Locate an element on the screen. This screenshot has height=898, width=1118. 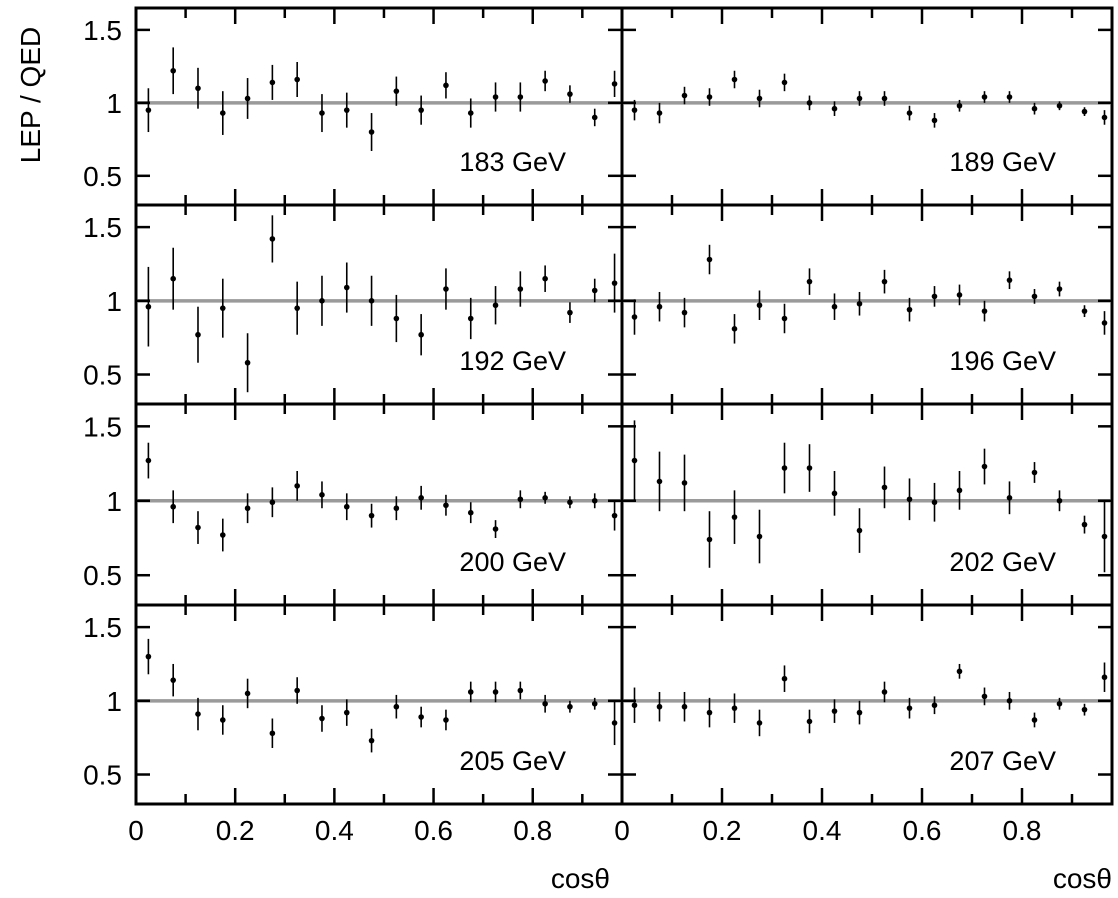
panel-1: 0.5 1 1.5 183 GeV is located at coordinates (353, 106).